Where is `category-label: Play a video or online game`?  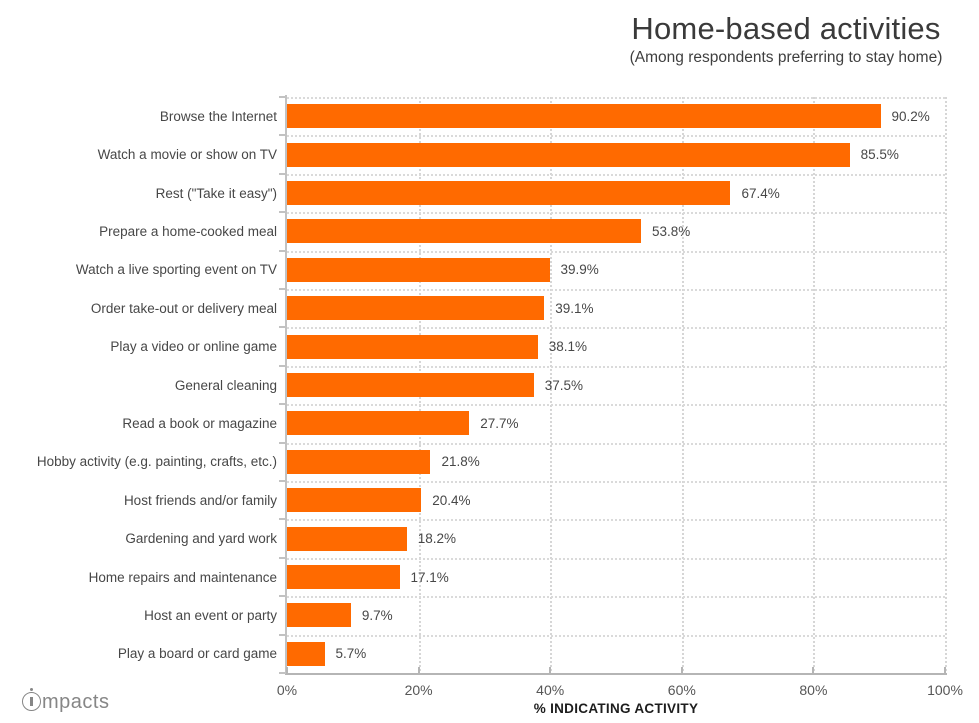
category-label: Play a video or online game is located at coordinates (193, 347).